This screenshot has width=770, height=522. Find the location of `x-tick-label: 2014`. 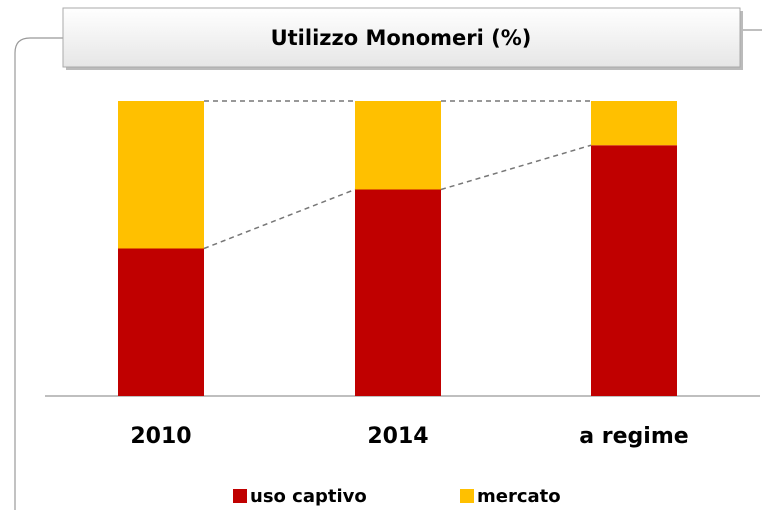

x-tick-label: 2014 is located at coordinates (397, 436).